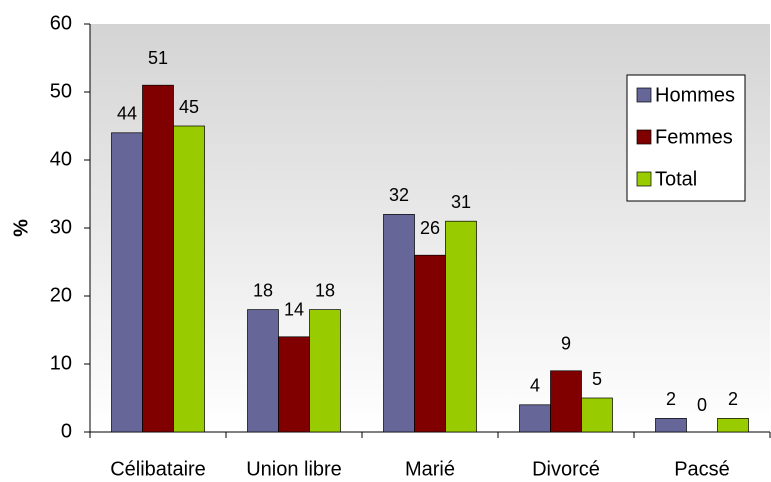 The width and height of the screenshot is (771, 482). Describe the element at coordinates (21, 228) in the screenshot. I see `y-axis-label: %` at that location.